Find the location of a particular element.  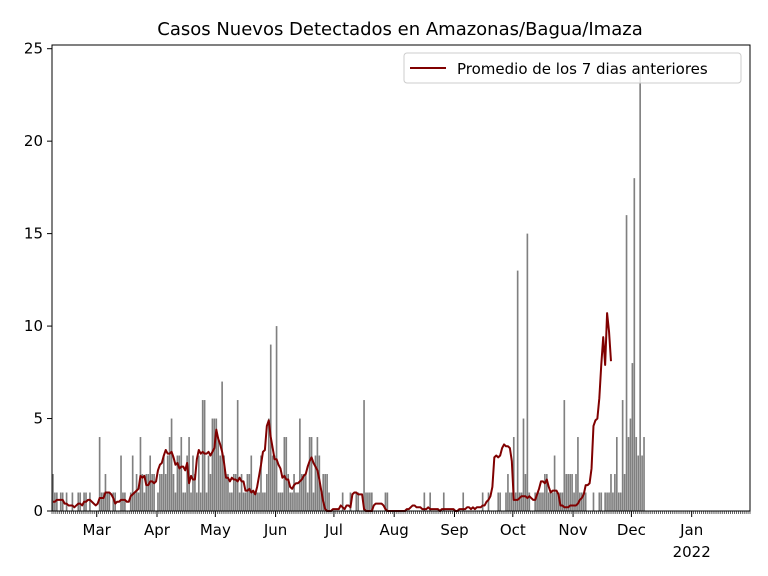

y-tick-label: 25 is located at coordinates (33, 49).